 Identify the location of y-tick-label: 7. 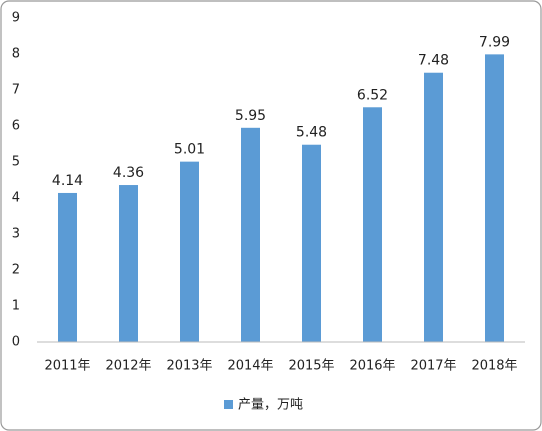
(16, 90).